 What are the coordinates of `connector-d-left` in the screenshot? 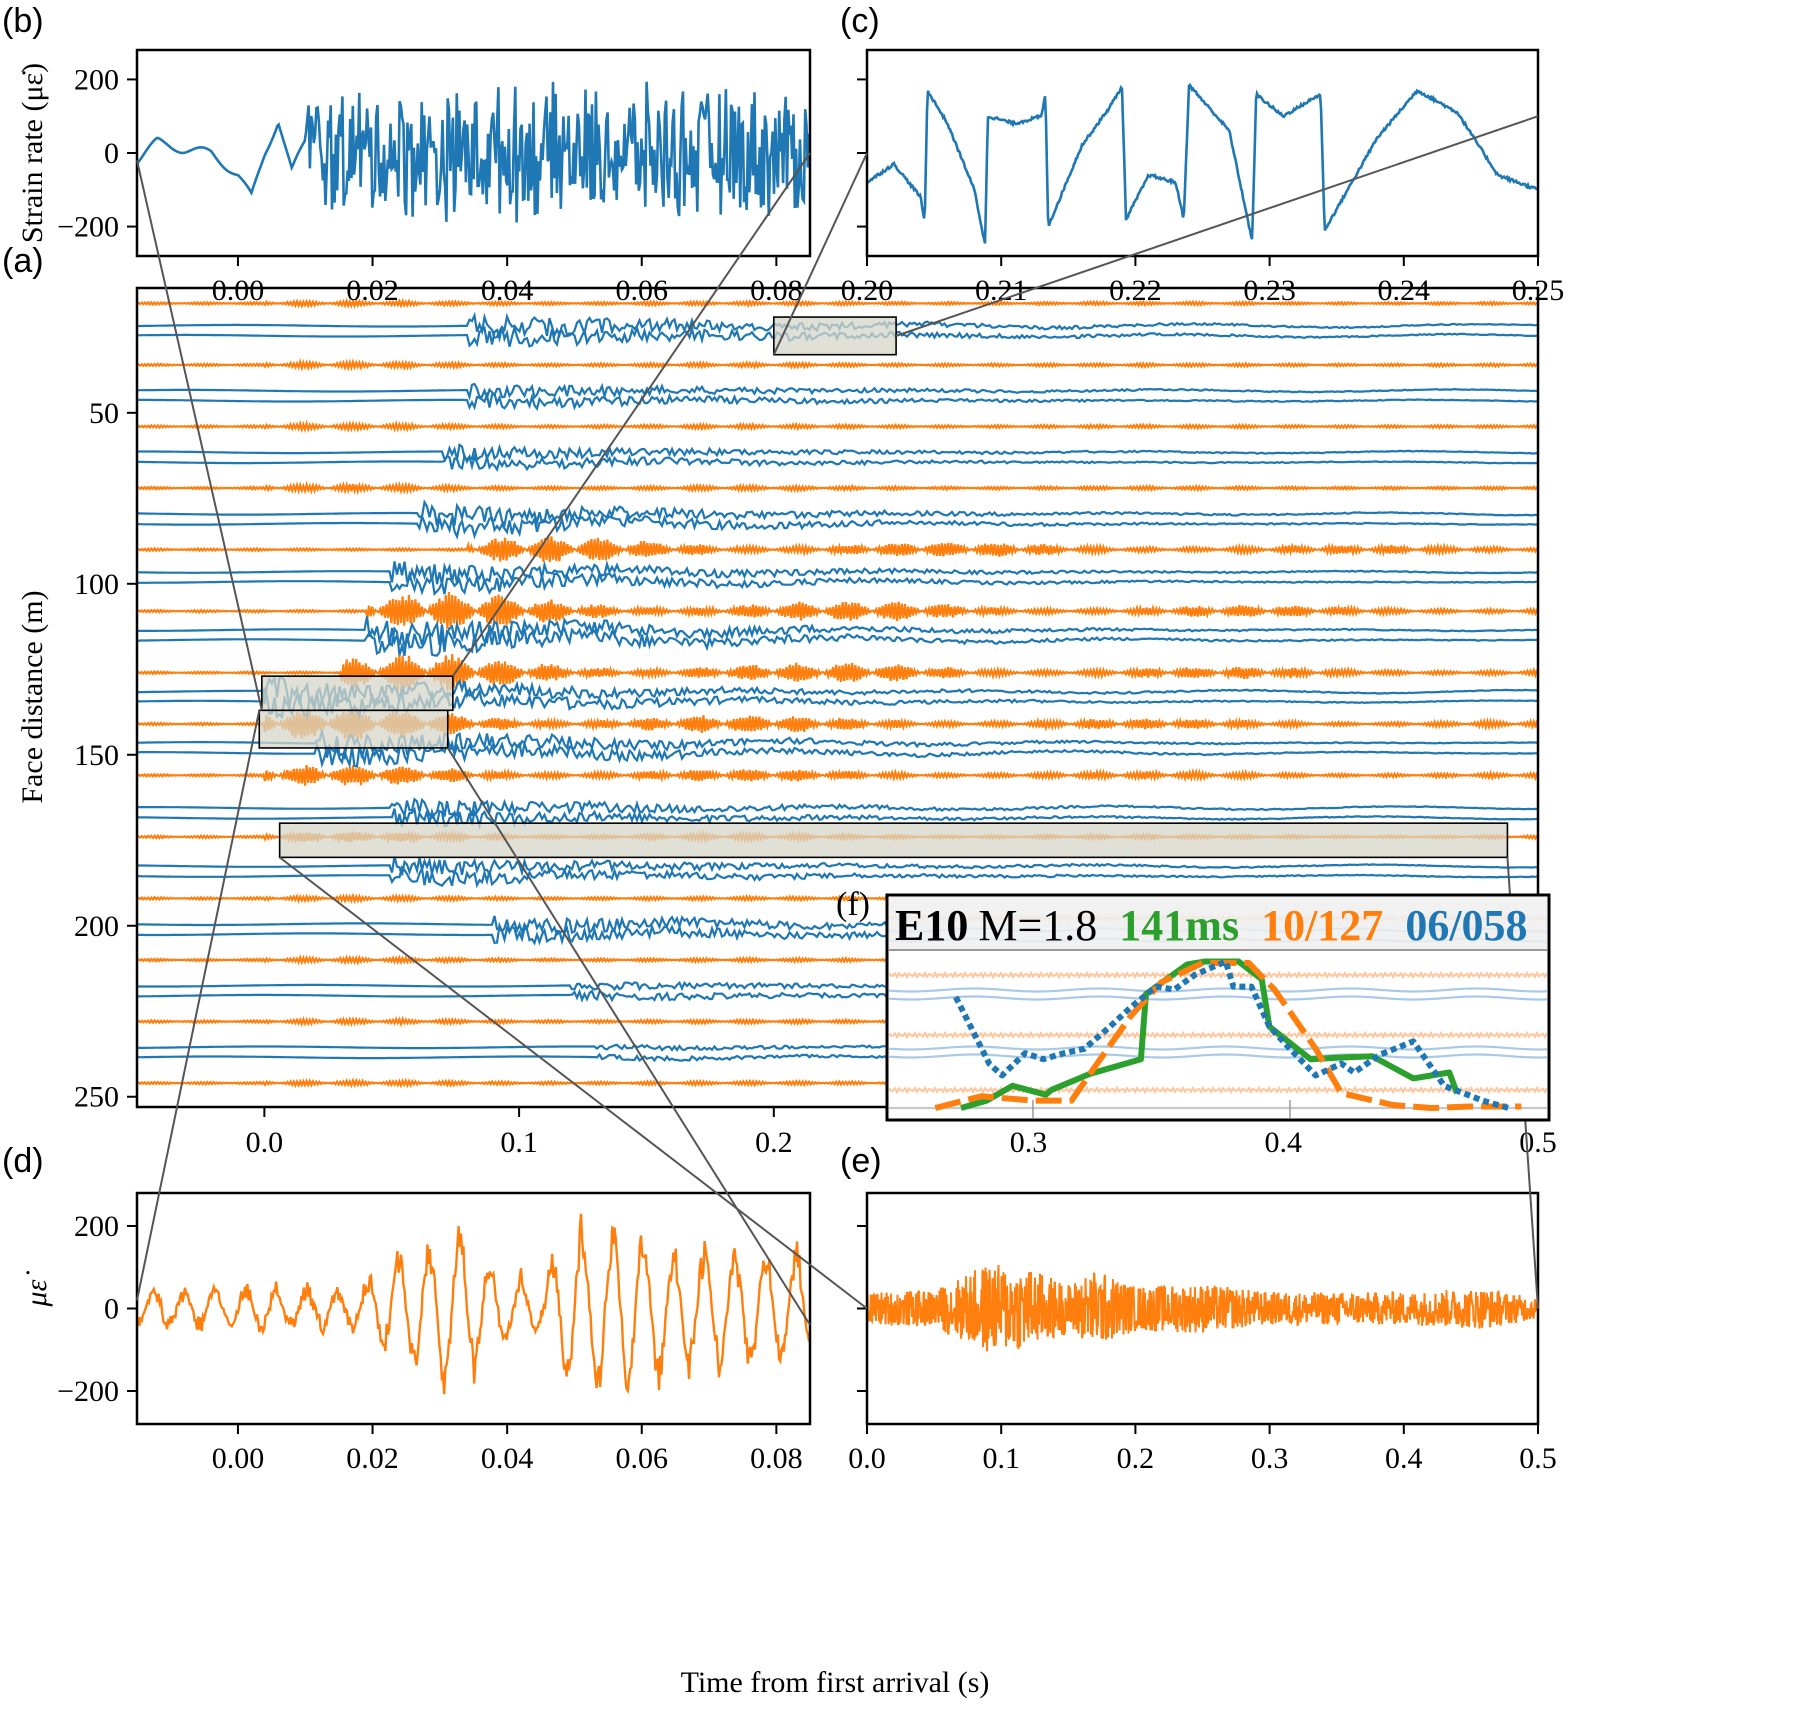 It's located at (198, 1005).